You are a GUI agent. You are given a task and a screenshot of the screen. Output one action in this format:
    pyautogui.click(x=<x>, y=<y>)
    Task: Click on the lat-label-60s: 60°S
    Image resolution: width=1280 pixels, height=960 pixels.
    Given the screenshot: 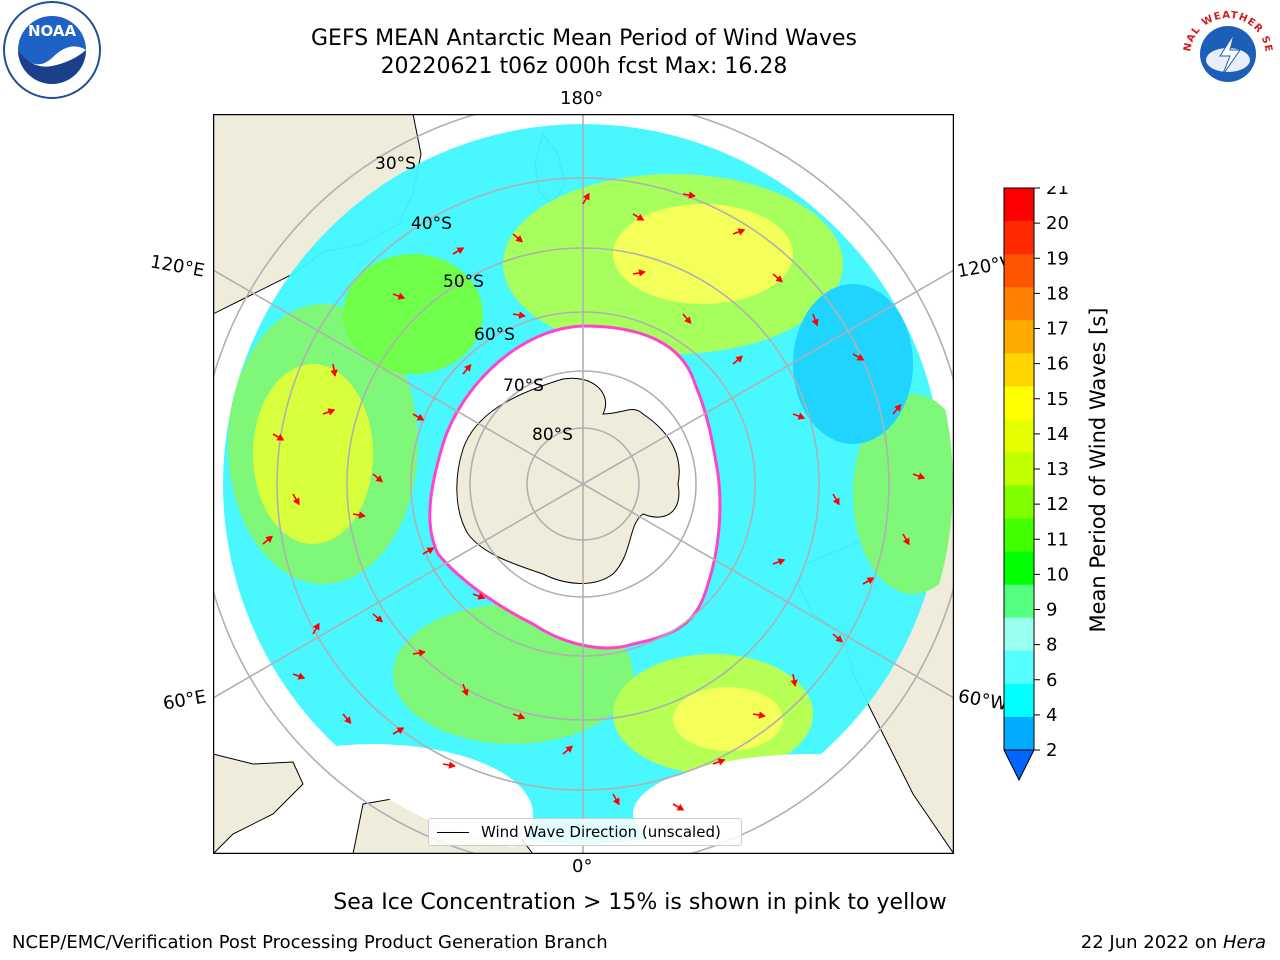 What is the action you would take?
    pyautogui.click(x=494, y=335)
    